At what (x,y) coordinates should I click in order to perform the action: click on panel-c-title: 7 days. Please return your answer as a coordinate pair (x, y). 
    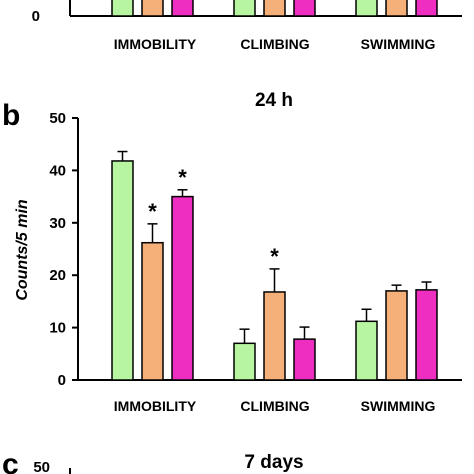
    Looking at the image, I should click on (273, 462).